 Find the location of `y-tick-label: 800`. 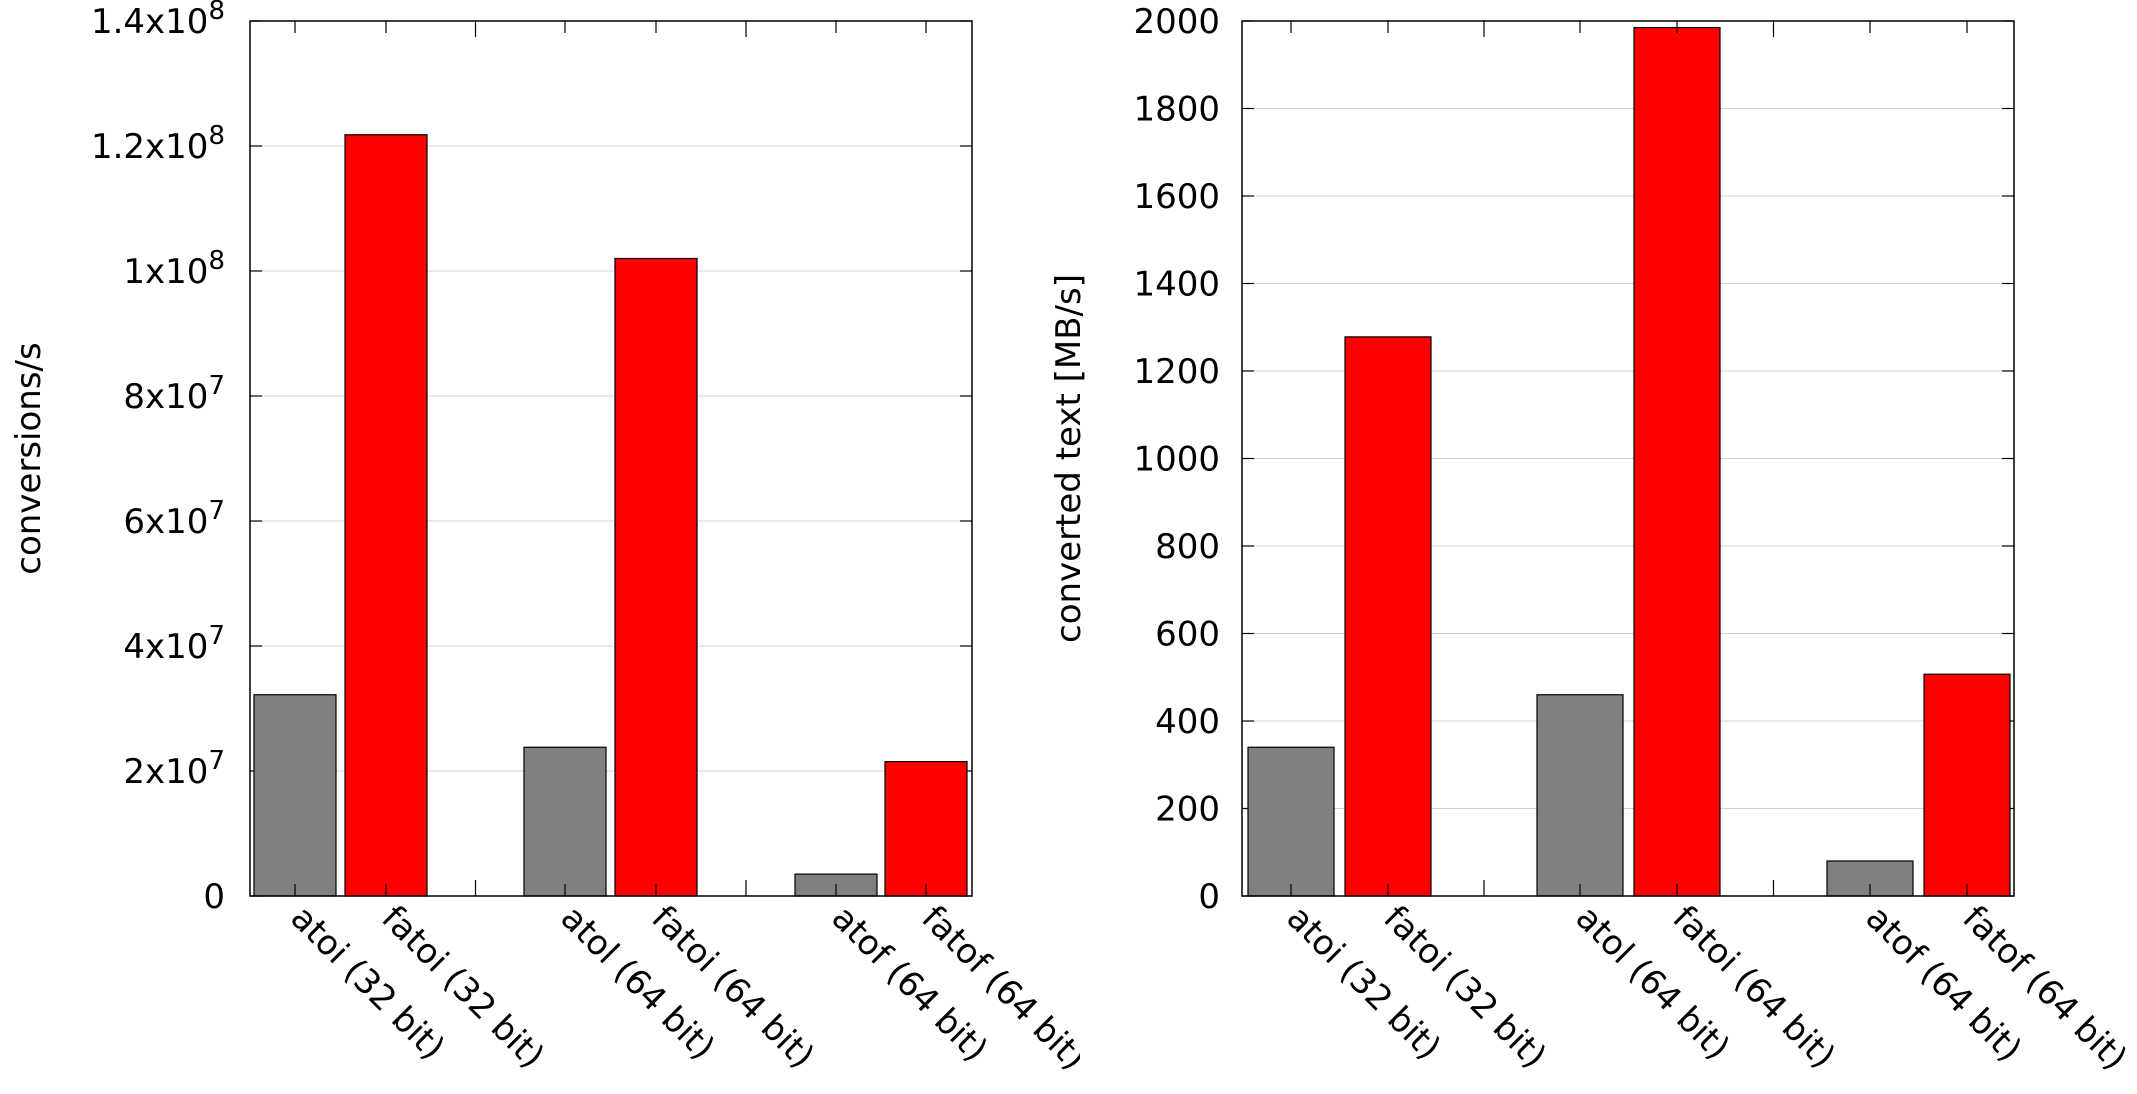

y-tick-label: 800 is located at coordinates (1187, 547).